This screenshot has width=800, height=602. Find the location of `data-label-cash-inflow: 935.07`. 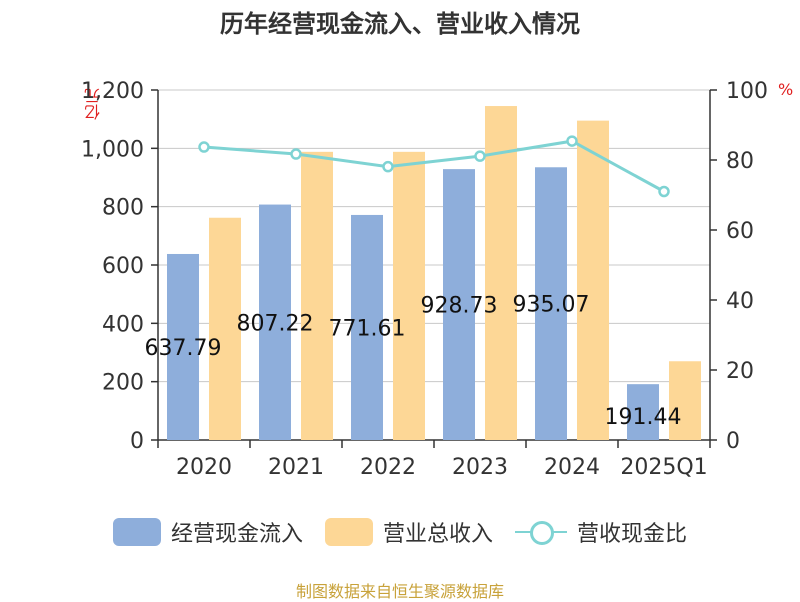

data-label-cash-inflow: 935.07 is located at coordinates (551, 305).